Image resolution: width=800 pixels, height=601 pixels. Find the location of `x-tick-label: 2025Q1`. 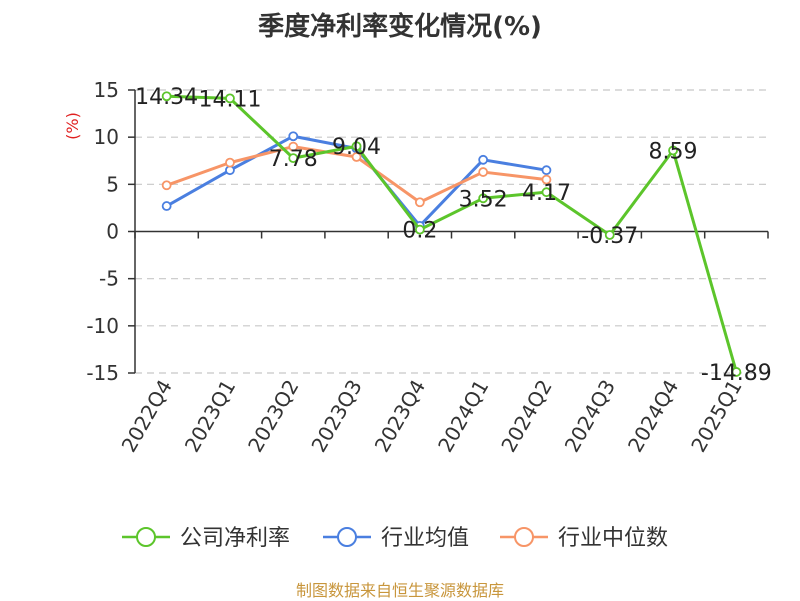

x-tick-label: 2025Q1 is located at coordinates (716, 416).